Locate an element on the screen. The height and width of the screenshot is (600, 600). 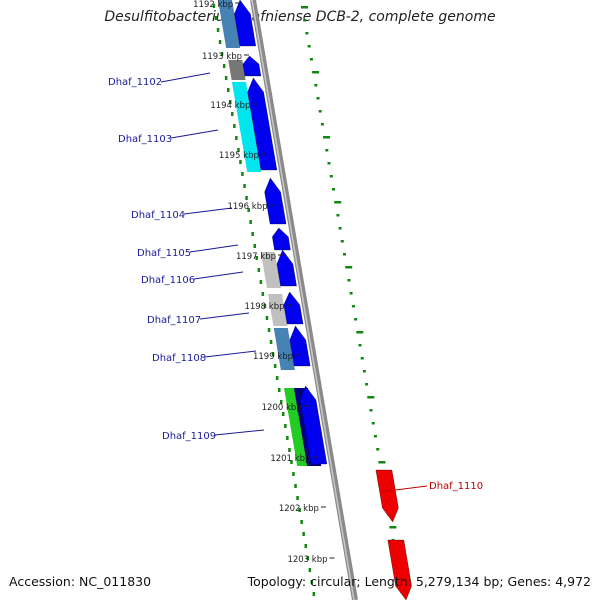
gene-label: Dhaf_1110 is located at coordinates (456, 486).